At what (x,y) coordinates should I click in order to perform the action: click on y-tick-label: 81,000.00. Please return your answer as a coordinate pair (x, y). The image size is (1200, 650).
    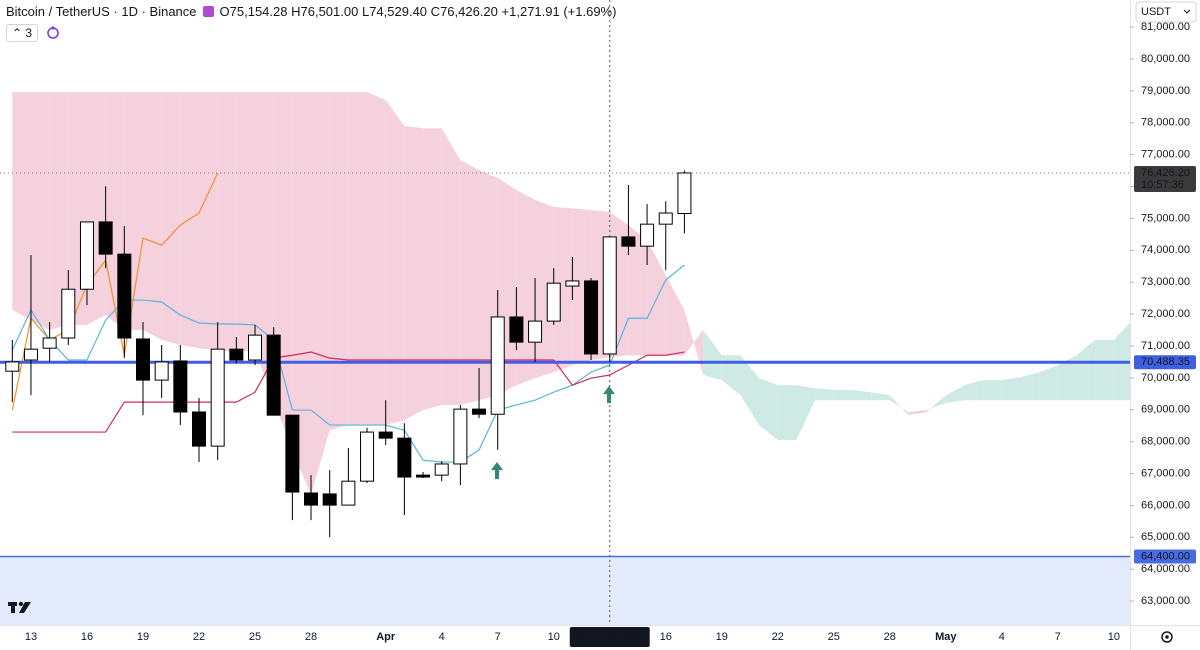
    Looking at the image, I should click on (1165, 27).